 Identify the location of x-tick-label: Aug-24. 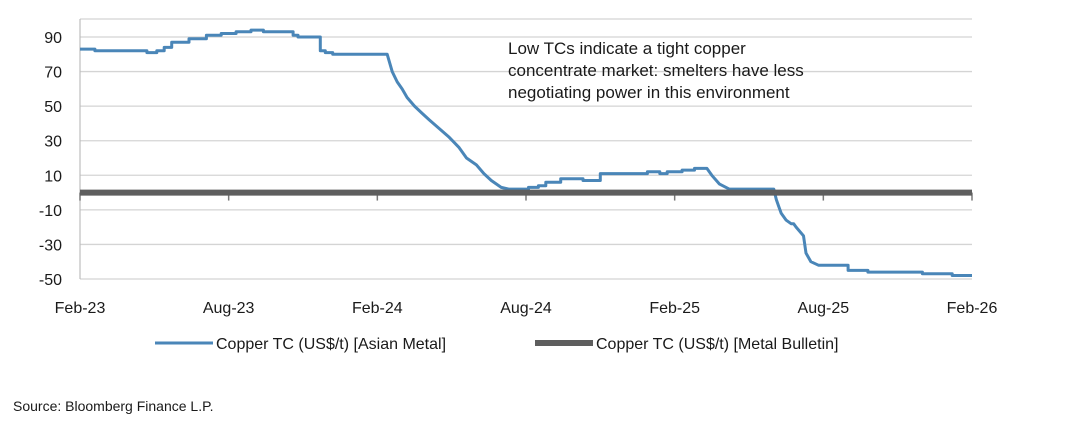
(526, 308).